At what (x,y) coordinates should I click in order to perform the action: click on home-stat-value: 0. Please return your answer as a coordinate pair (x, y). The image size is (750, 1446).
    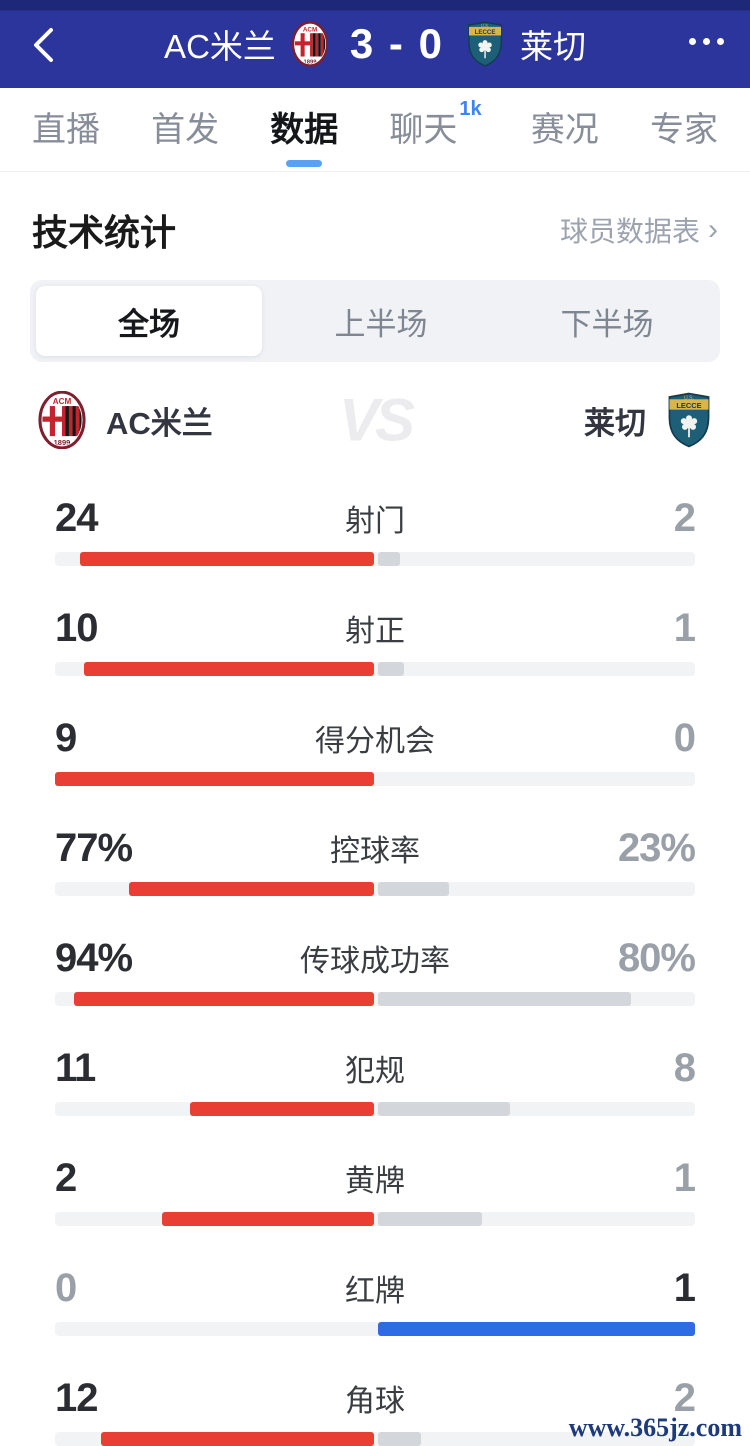
    Looking at the image, I should click on (66, 1287).